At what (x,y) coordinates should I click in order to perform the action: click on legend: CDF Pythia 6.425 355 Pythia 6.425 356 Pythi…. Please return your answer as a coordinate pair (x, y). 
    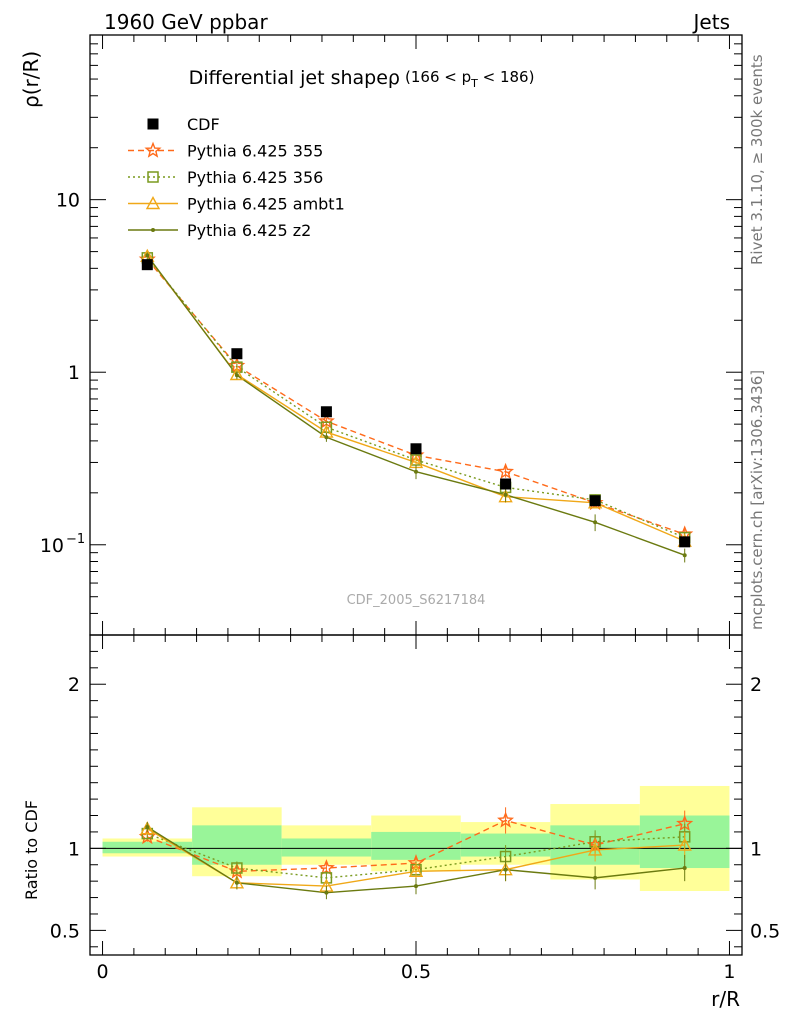
    Looking at the image, I should click on (236, 177).